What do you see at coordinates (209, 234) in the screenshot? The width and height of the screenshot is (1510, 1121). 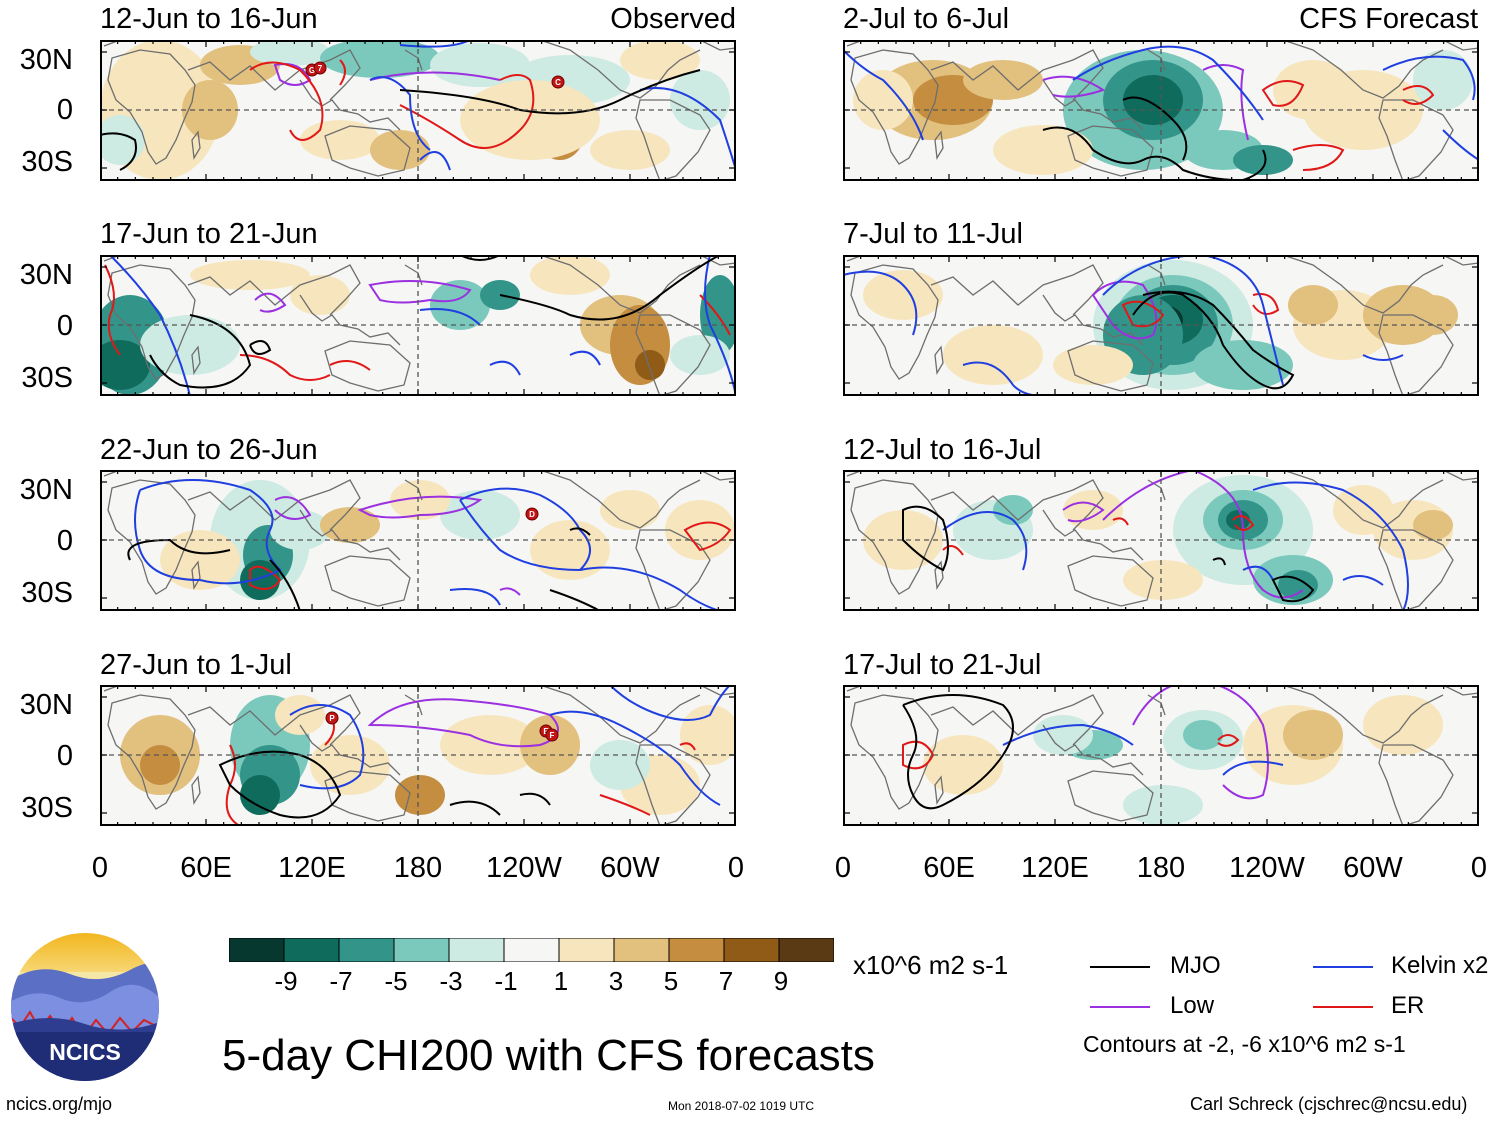 I see `panel-title-2: 17-Jun to 21-Jun` at bounding box center [209, 234].